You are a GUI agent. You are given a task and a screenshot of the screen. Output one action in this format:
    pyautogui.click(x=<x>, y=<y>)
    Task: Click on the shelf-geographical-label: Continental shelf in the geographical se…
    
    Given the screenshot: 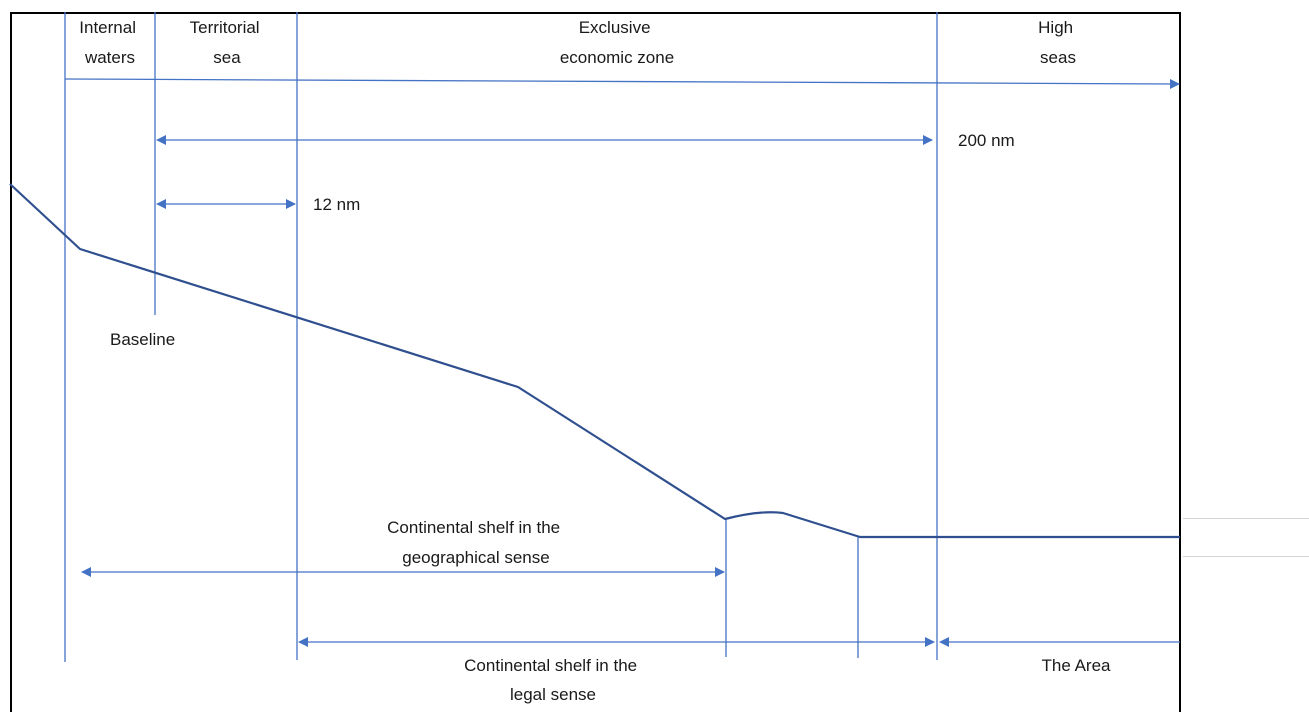 What is the action you would take?
    pyautogui.click(x=476, y=542)
    